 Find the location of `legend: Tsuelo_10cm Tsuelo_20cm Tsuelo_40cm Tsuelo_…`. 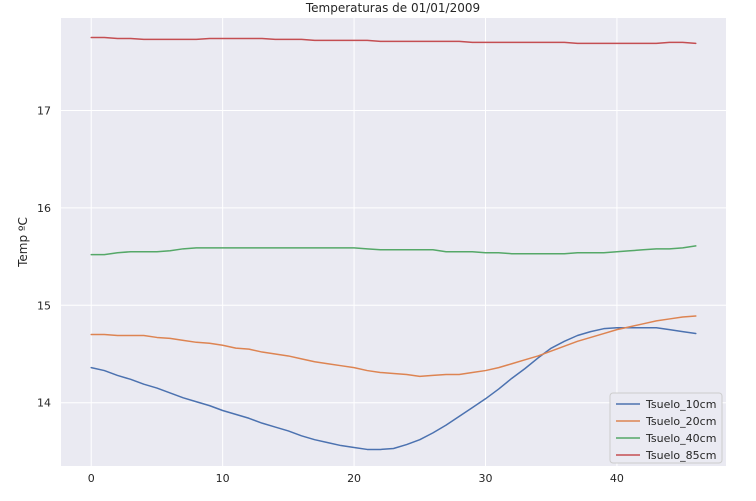

legend: Tsuelo_10cm Tsuelo_20cm Tsuelo_40cm Tsuelo_… is located at coordinates (666, 428).